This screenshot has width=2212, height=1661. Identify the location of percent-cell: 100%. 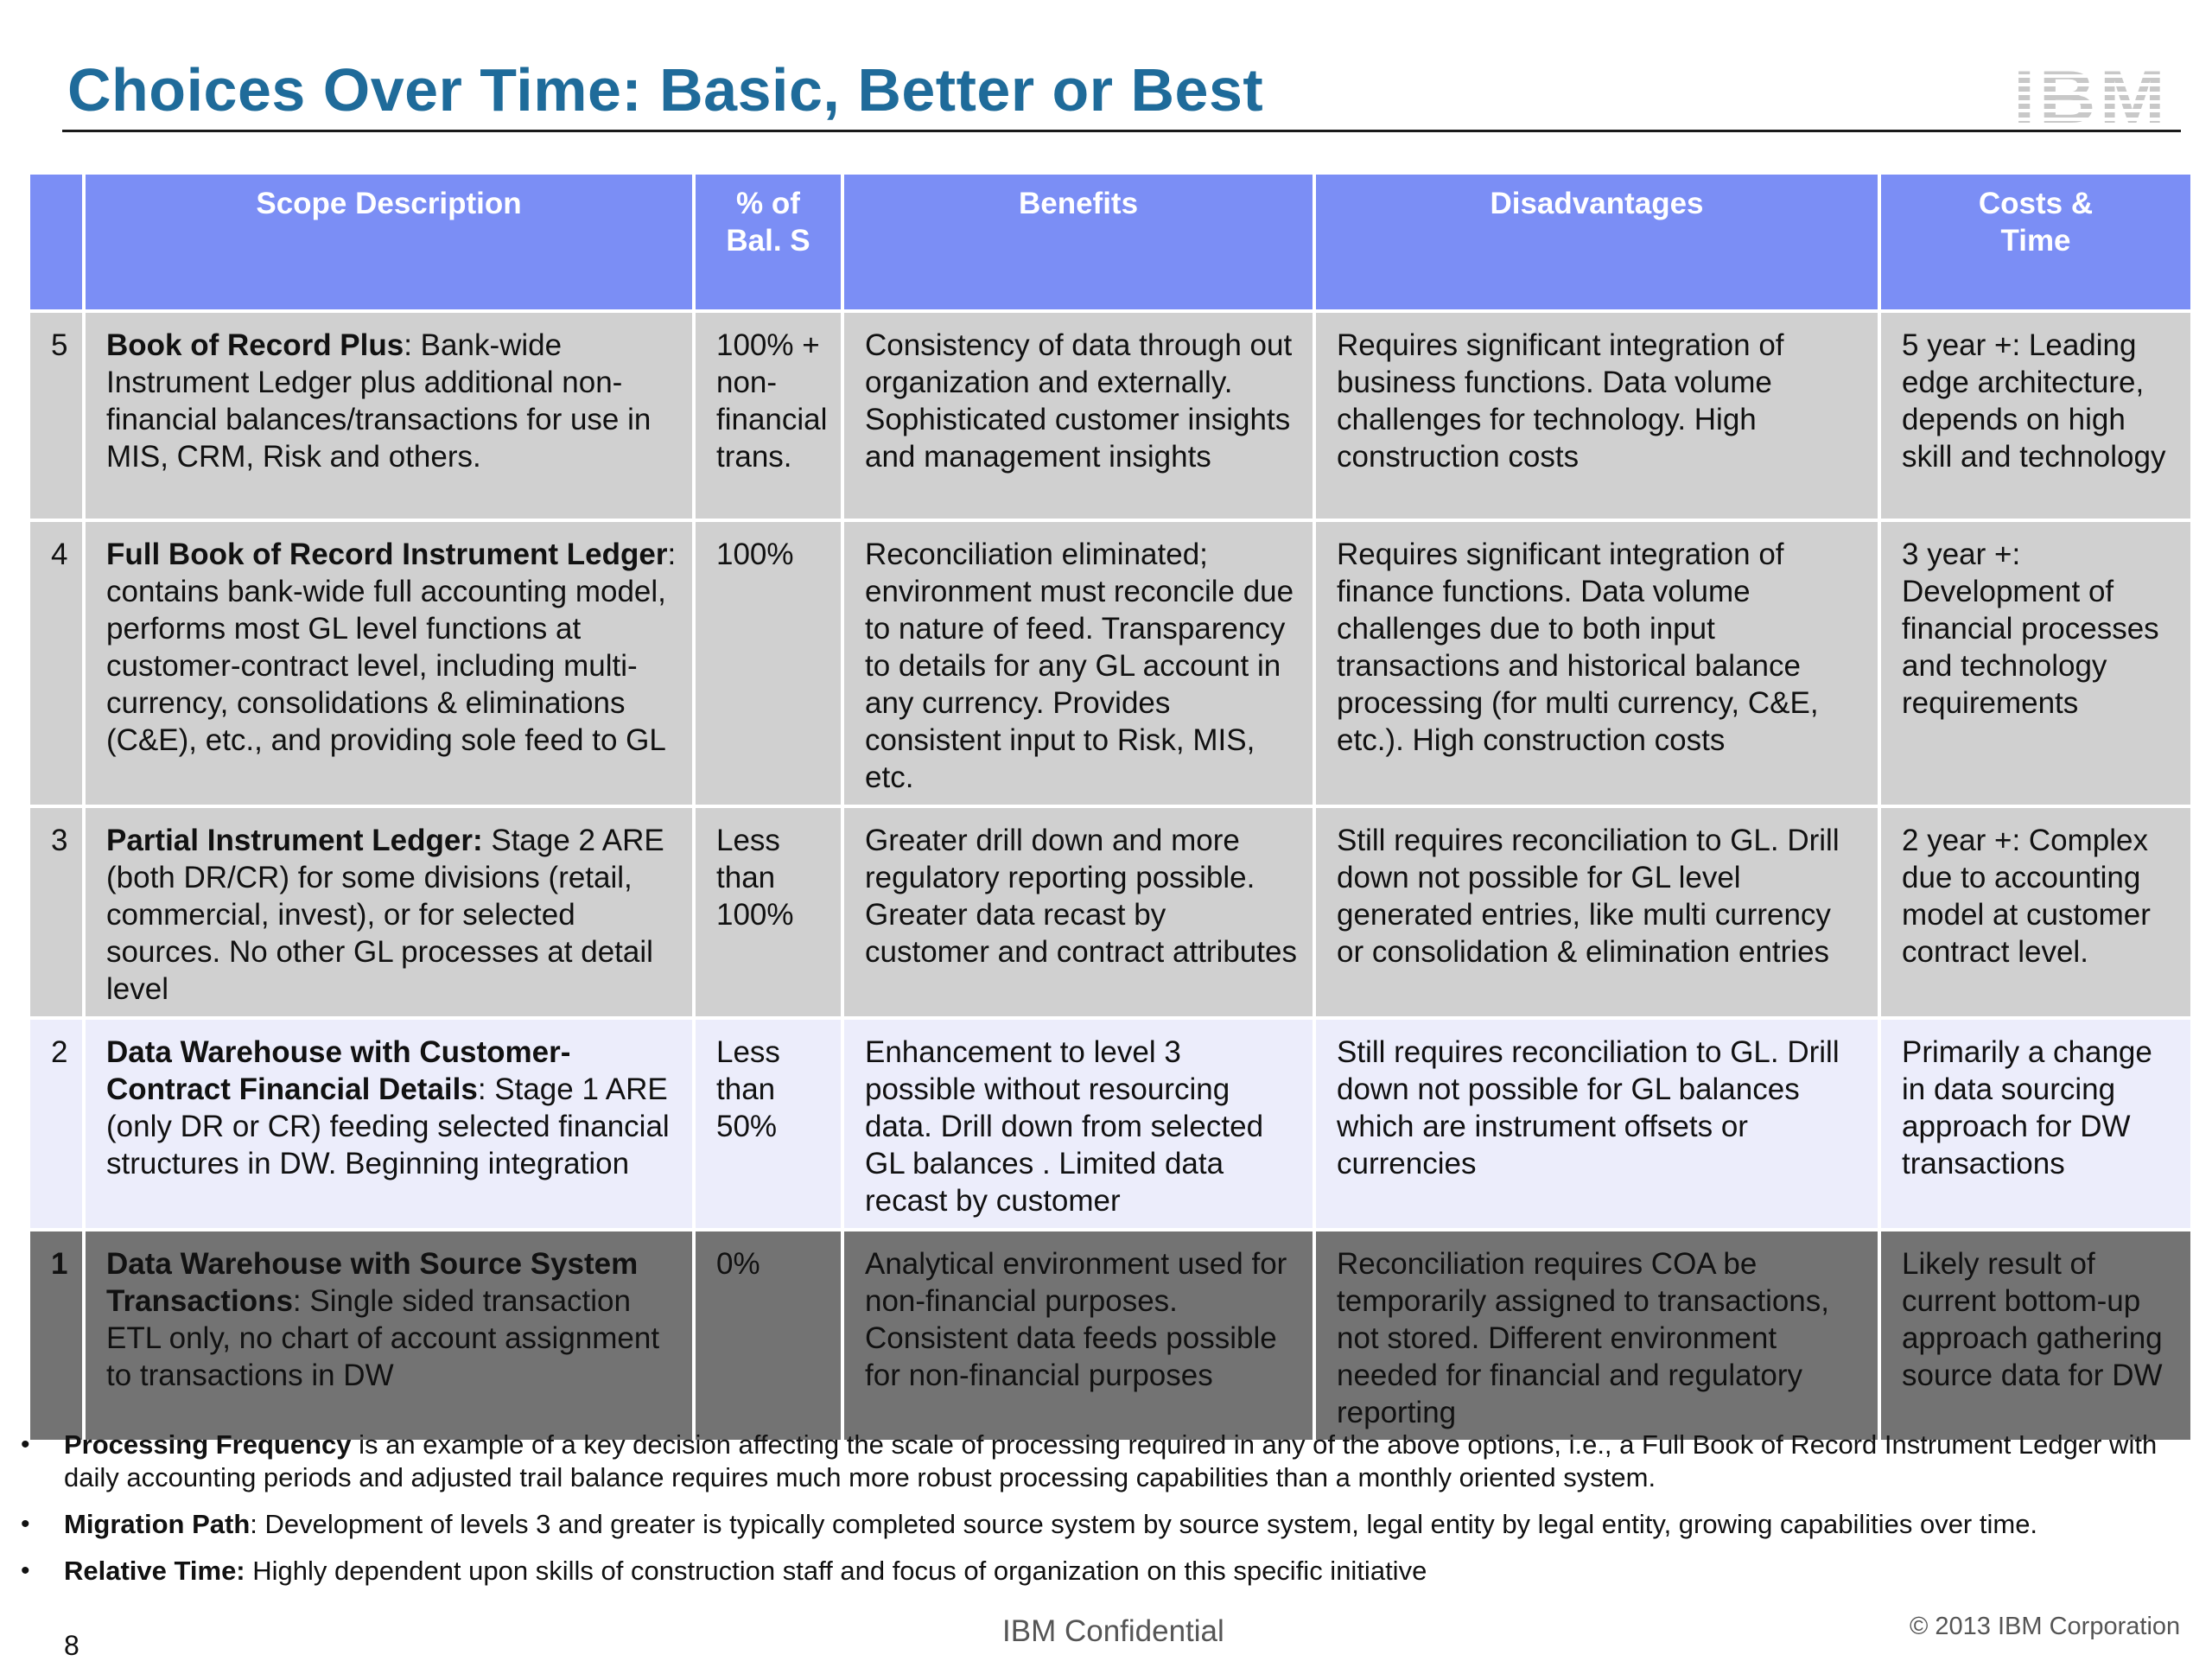
(768, 663).